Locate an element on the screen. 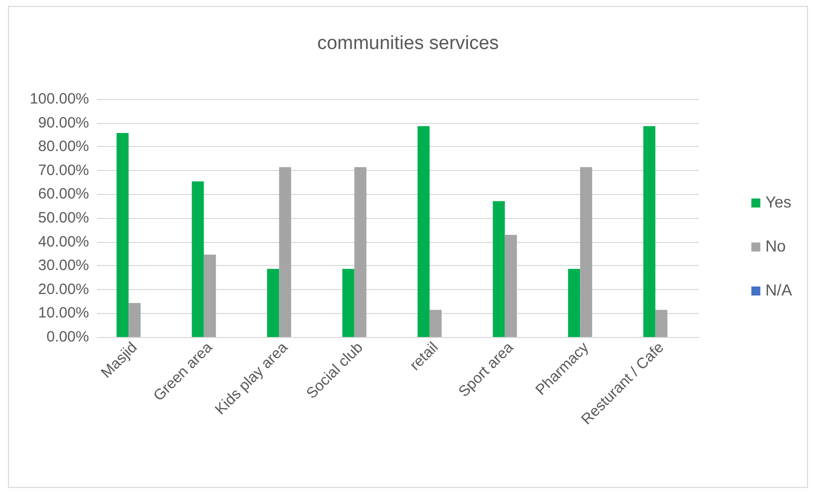 The width and height of the screenshot is (819, 497). legend-label: N/A is located at coordinates (778, 291).